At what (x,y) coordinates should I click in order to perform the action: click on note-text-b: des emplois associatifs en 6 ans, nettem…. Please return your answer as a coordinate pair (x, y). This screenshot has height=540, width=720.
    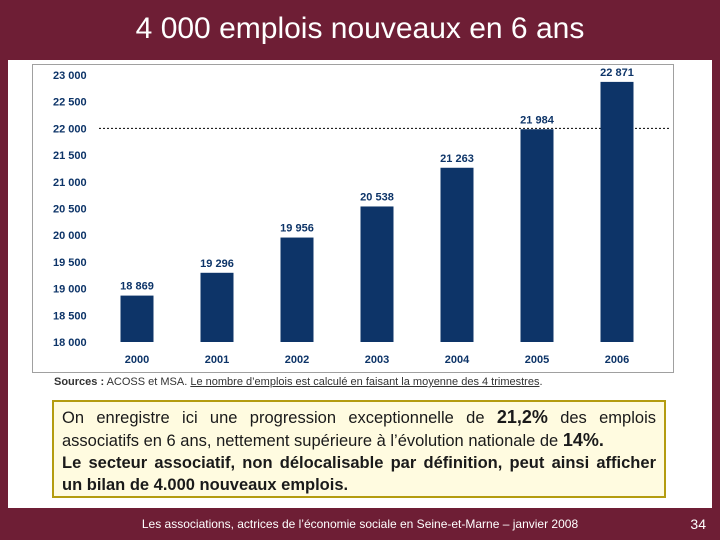
    Looking at the image, I should click on (359, 429).